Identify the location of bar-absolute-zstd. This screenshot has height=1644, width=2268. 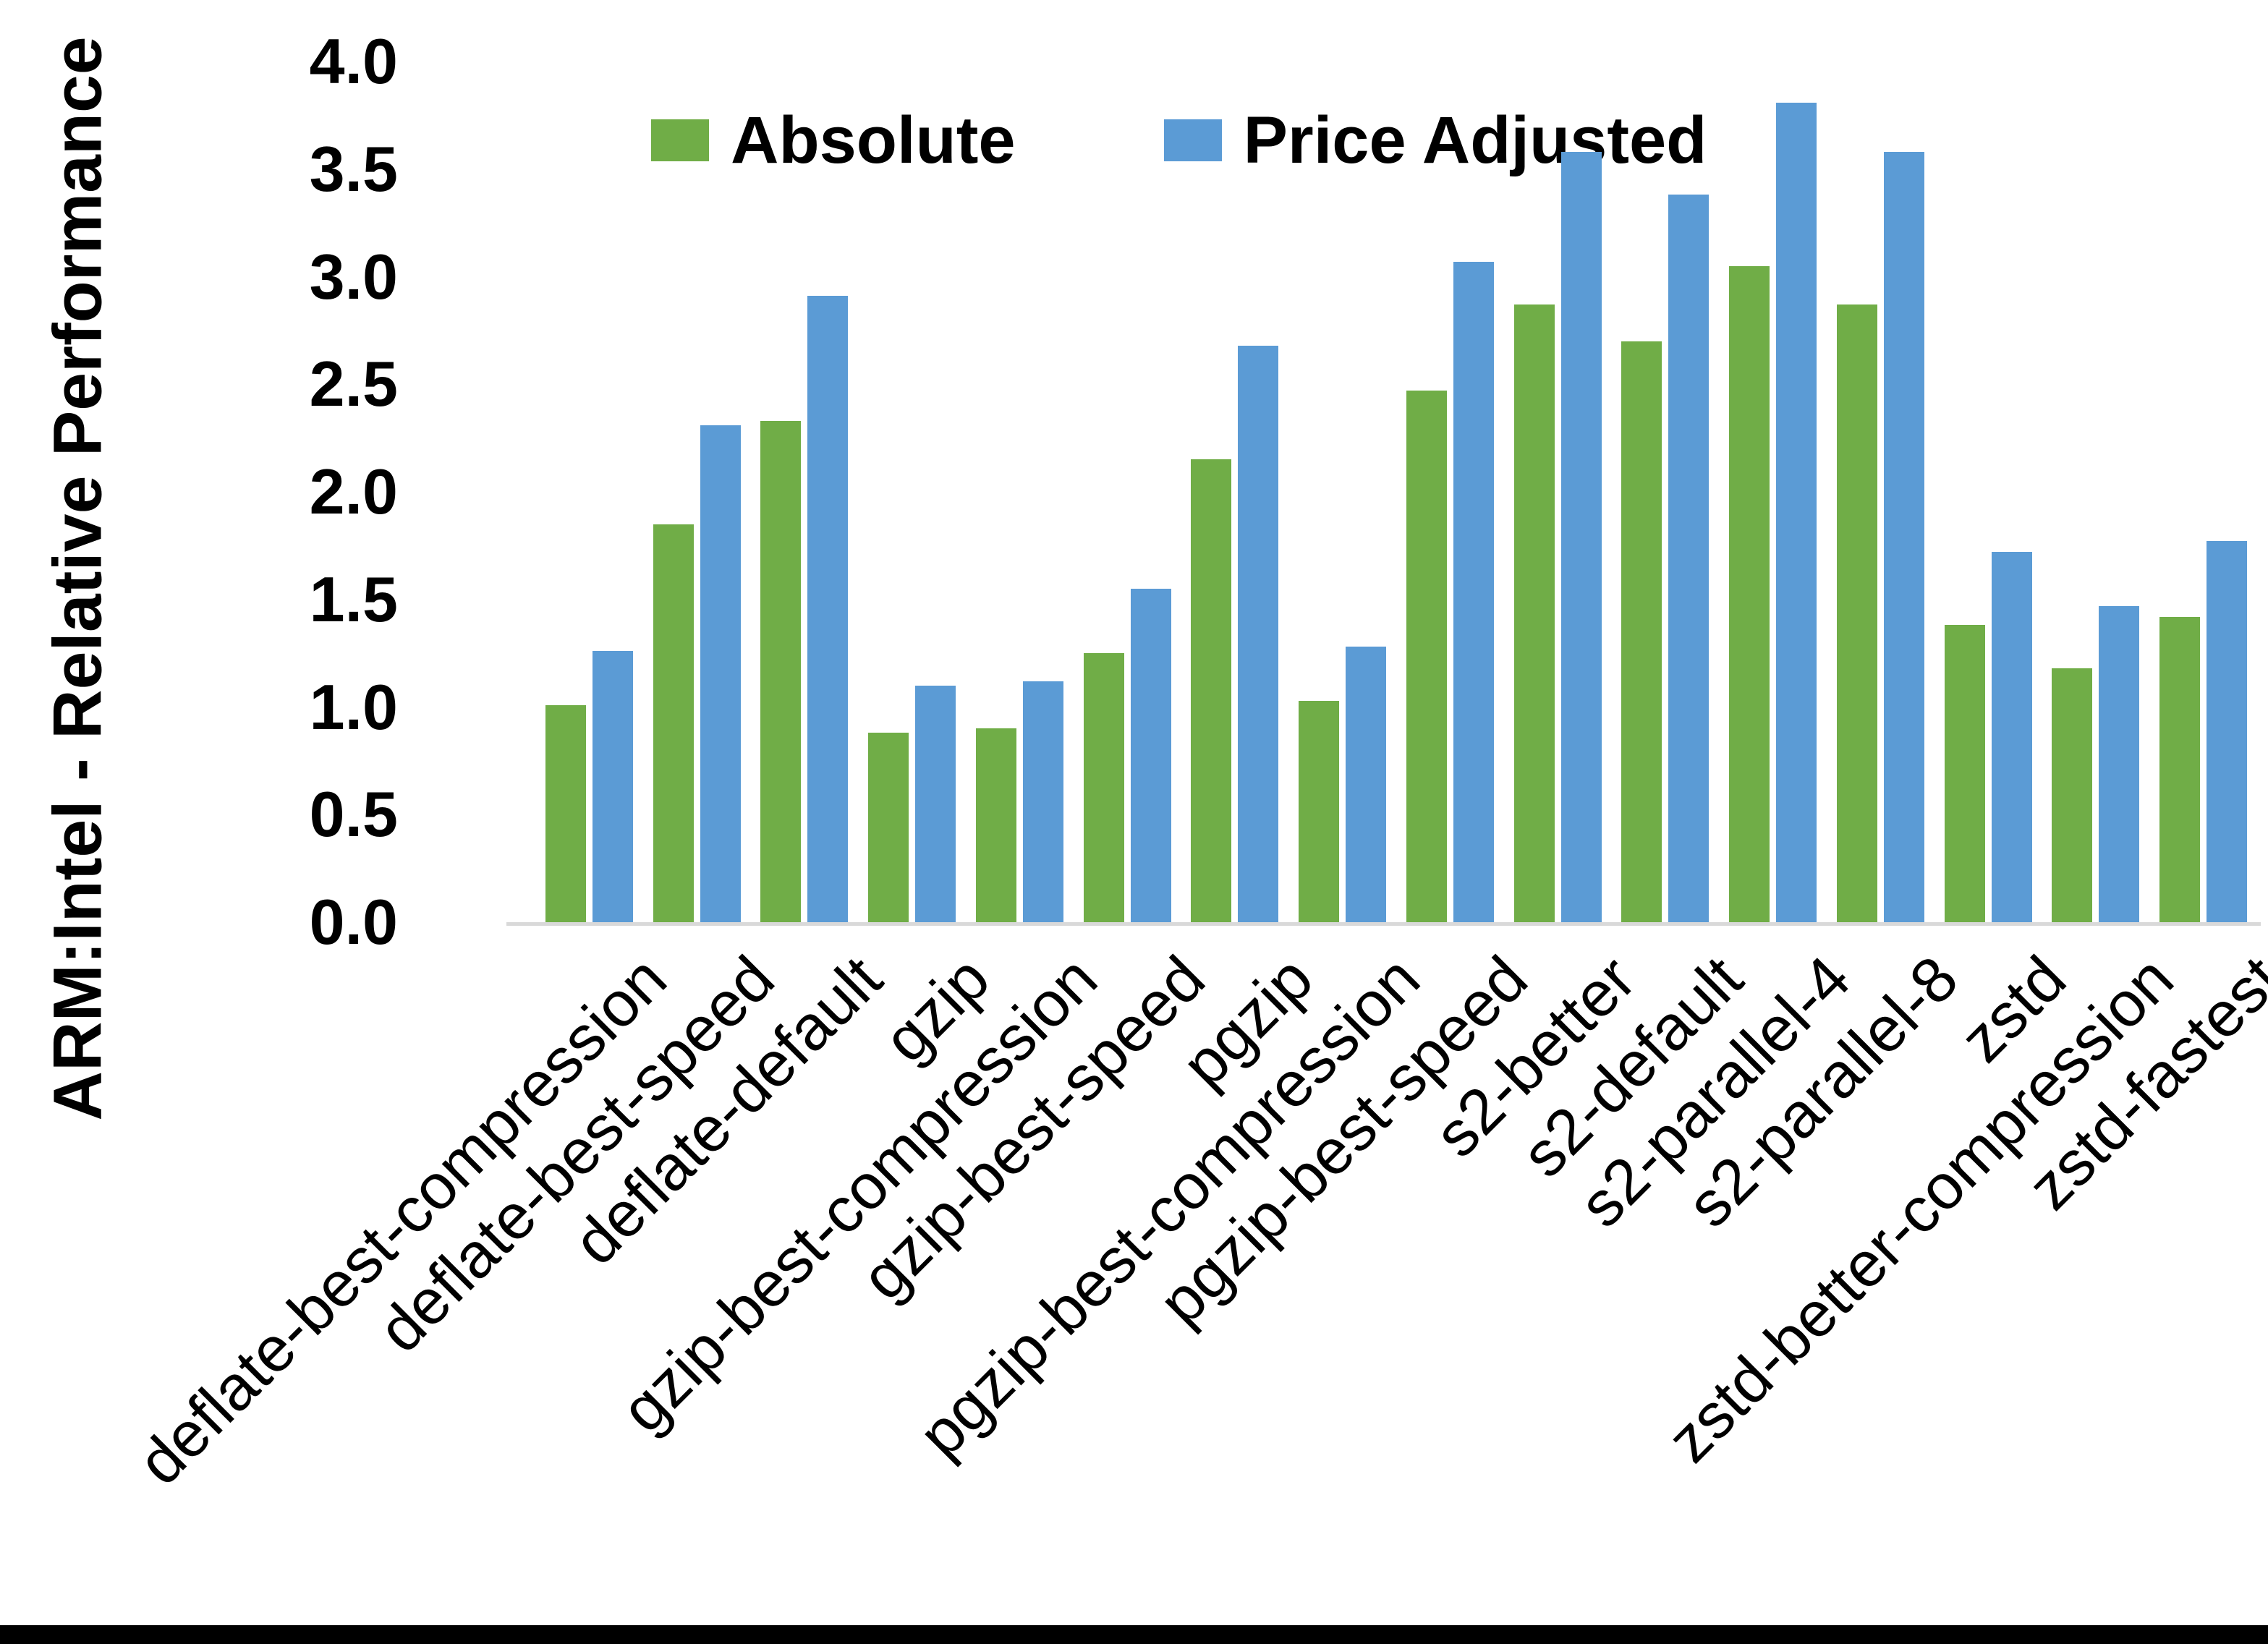
(1965, 773).